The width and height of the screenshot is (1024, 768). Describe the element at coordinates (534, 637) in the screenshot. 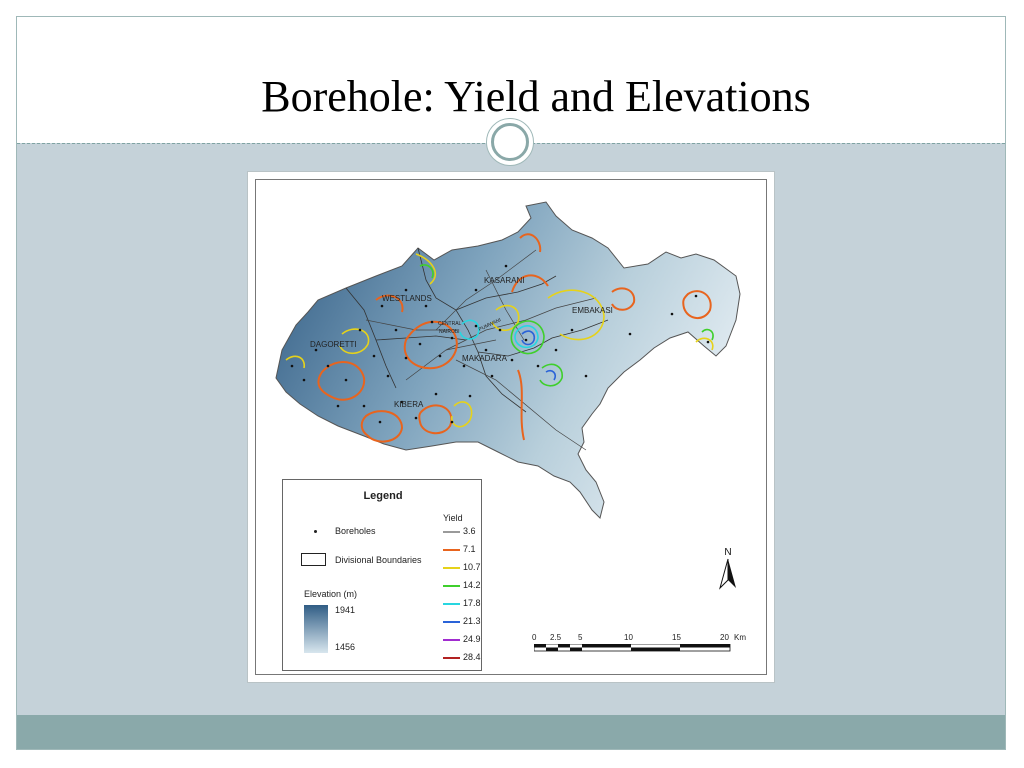

I see `scale-label-0: 0` at that location.